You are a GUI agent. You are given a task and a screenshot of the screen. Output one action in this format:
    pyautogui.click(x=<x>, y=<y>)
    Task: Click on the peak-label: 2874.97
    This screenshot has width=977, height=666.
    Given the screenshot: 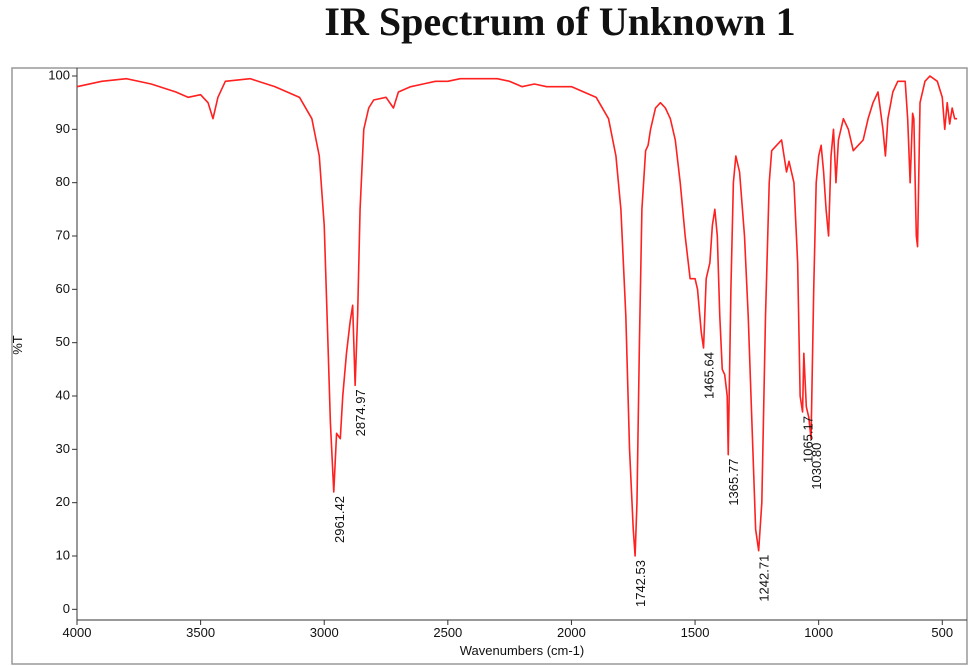 What is the action you would take?
    pyautogui.click(x=360, y=412)
    